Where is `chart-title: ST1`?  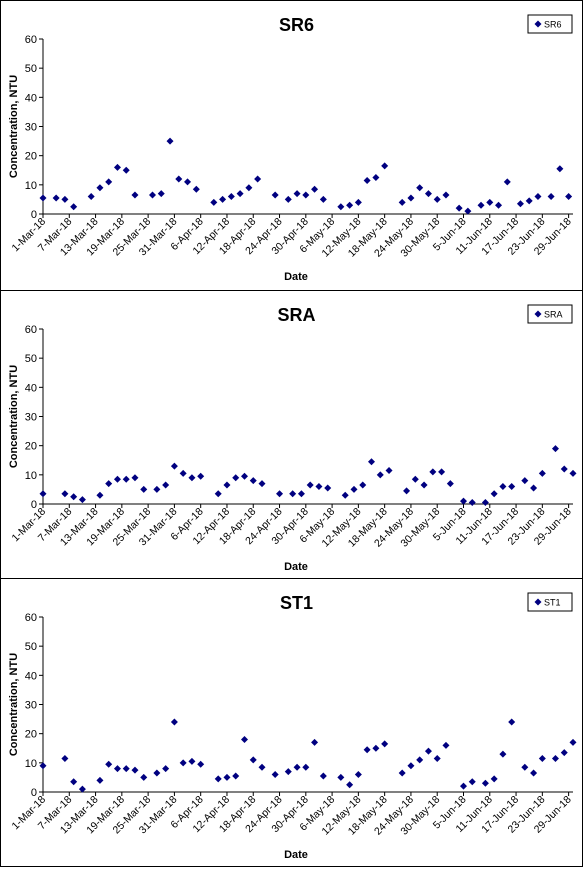
chart-title: ST1 is located at coordinates (296, 603).